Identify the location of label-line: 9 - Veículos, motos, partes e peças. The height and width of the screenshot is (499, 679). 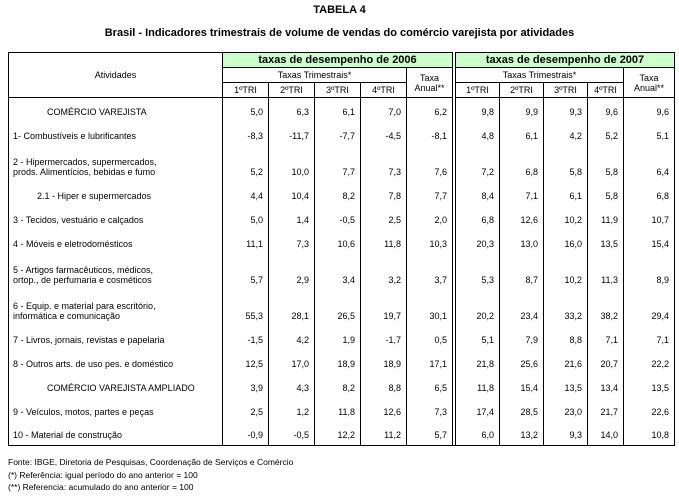
(83, 411).